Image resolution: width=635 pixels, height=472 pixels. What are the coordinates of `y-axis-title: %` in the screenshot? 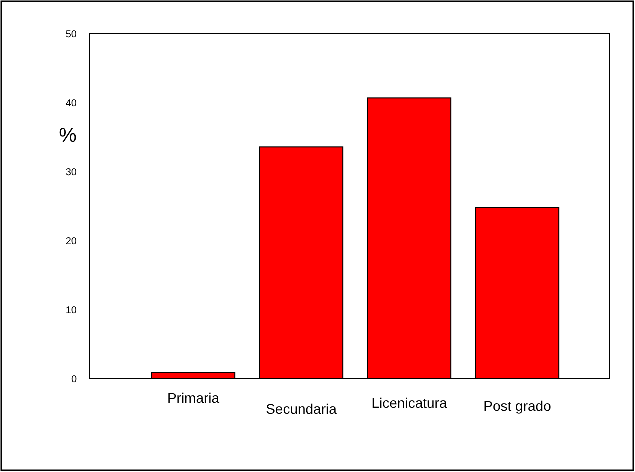 It's located at (68, 136).